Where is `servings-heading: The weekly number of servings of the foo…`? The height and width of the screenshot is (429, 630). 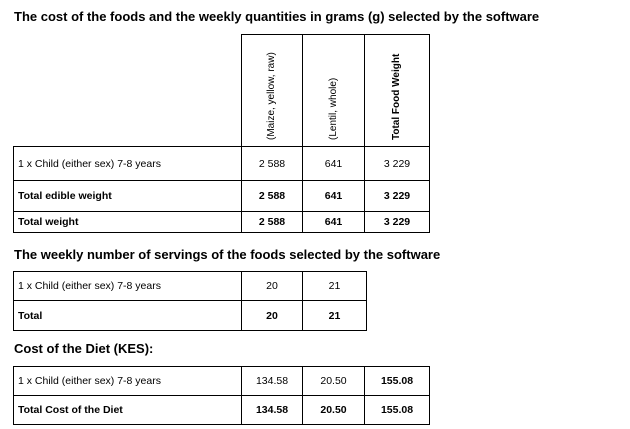 servings-heading: The weekly number of servings of the foo… is located at coordinates (227, 254).